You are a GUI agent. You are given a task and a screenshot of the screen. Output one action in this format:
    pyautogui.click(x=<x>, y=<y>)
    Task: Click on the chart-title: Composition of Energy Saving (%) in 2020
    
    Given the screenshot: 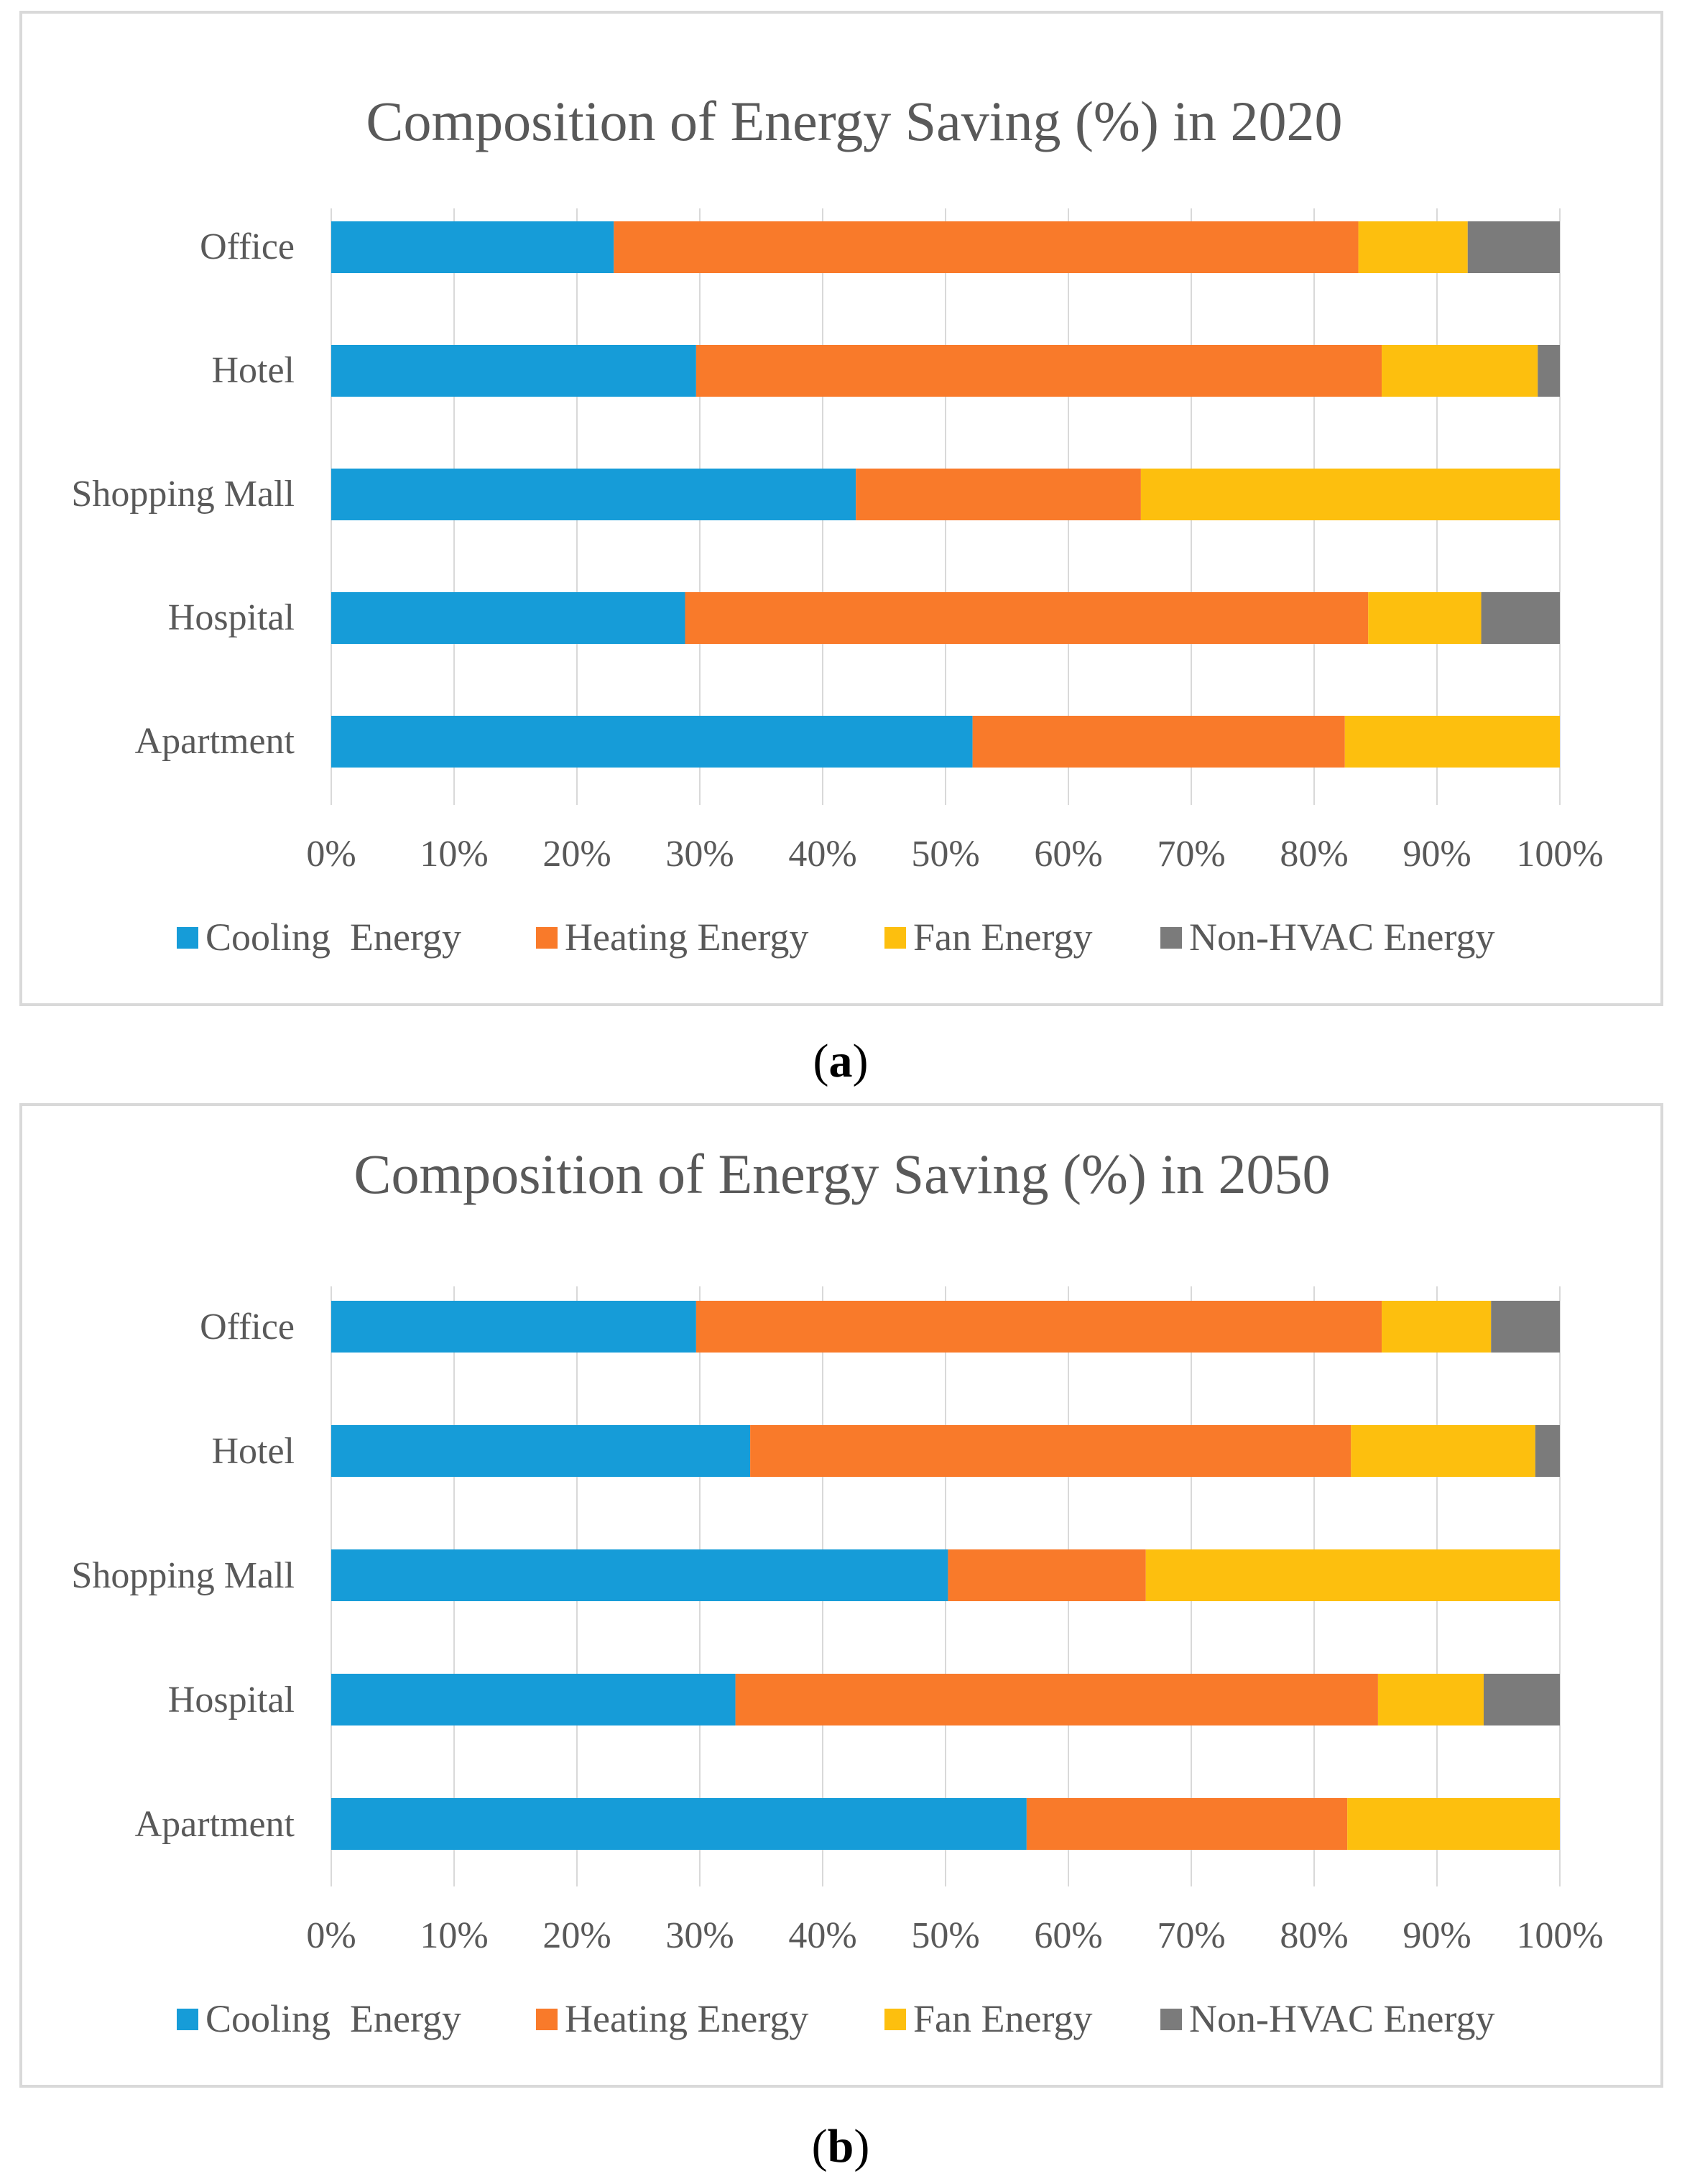 What is the action you would take?
    pyautogui.click(x=854, y=121)
    